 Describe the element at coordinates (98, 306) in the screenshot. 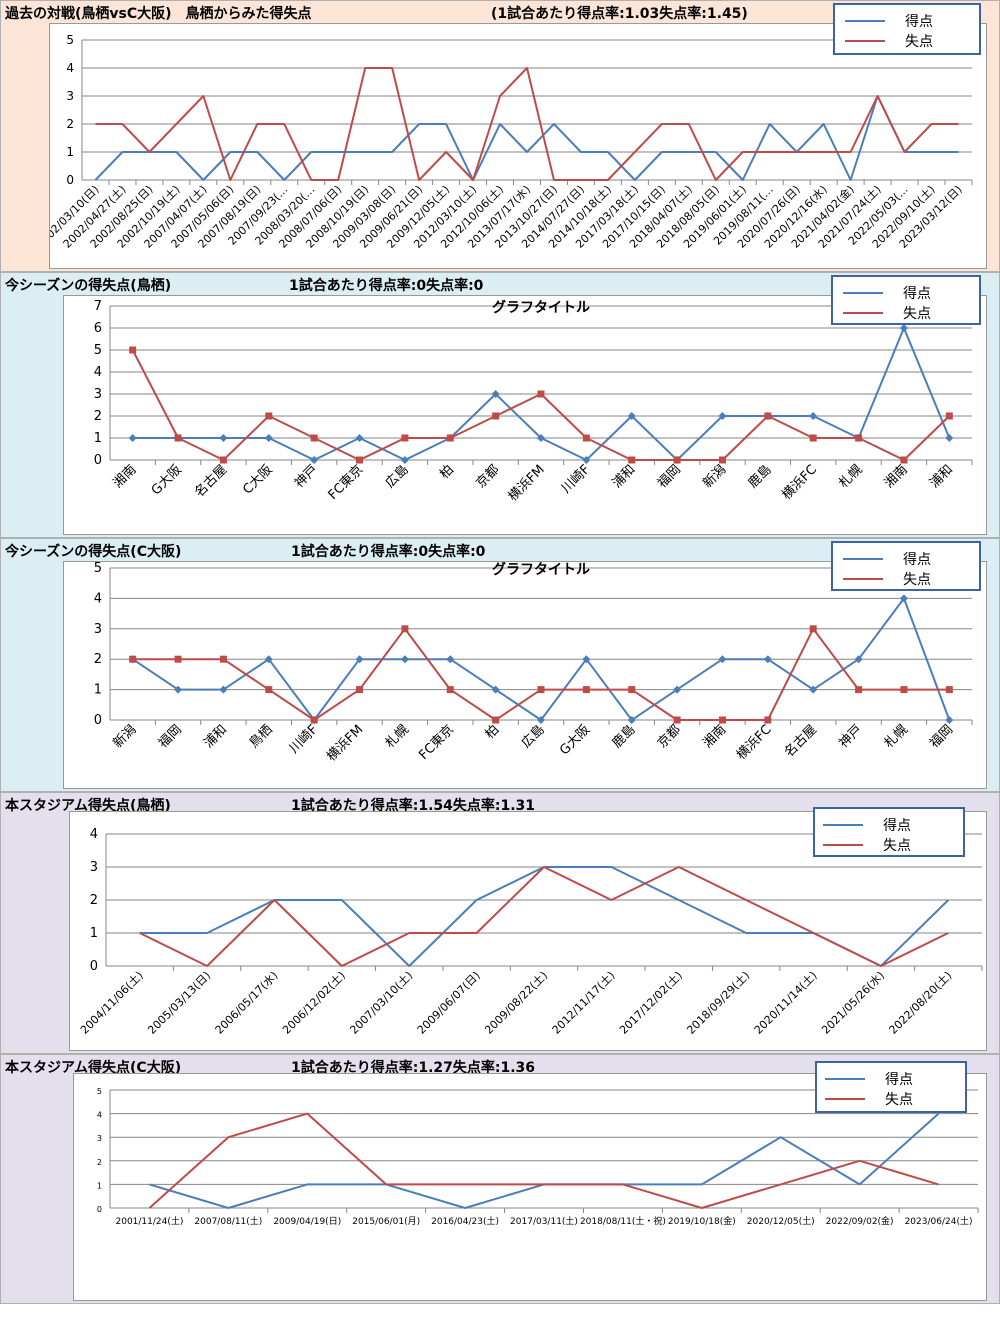

I see `y-tick-label: 7` at that location.